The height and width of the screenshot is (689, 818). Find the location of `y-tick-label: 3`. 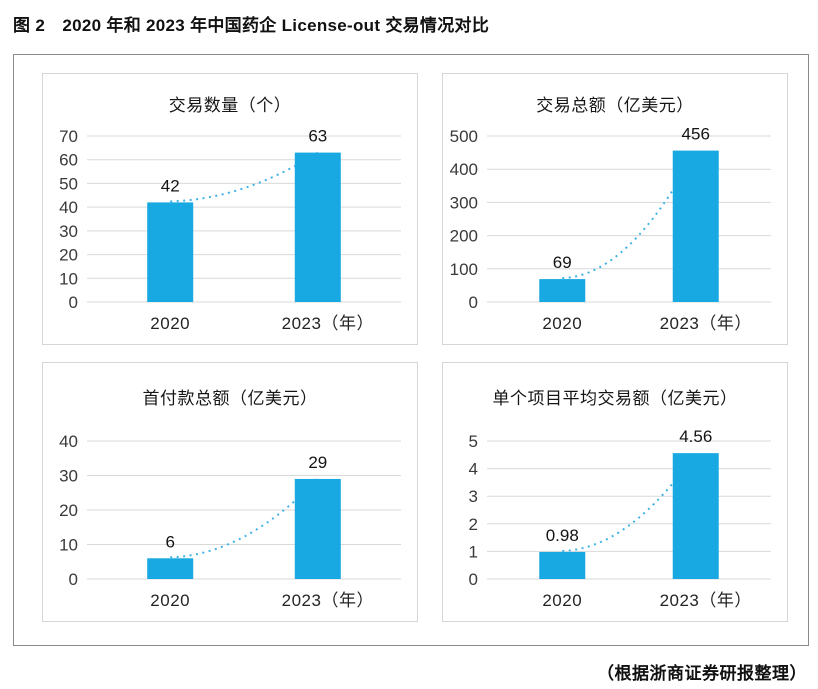

y-tick-label: 3 is located at coordinates (473, 496).